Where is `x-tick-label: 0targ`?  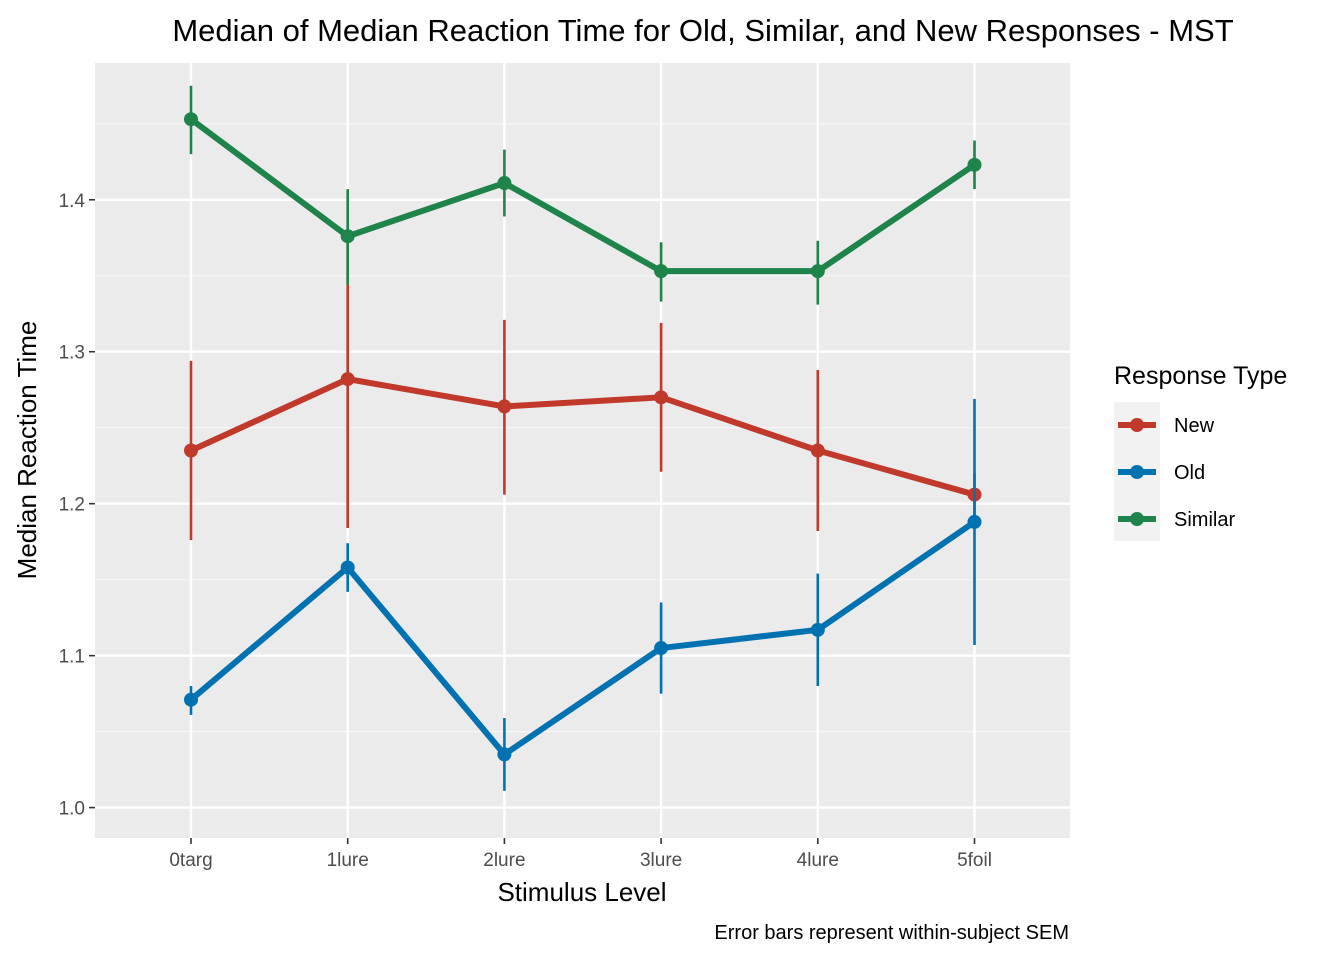 x-tick-label: 0targ is located at coordinates (190, 860).